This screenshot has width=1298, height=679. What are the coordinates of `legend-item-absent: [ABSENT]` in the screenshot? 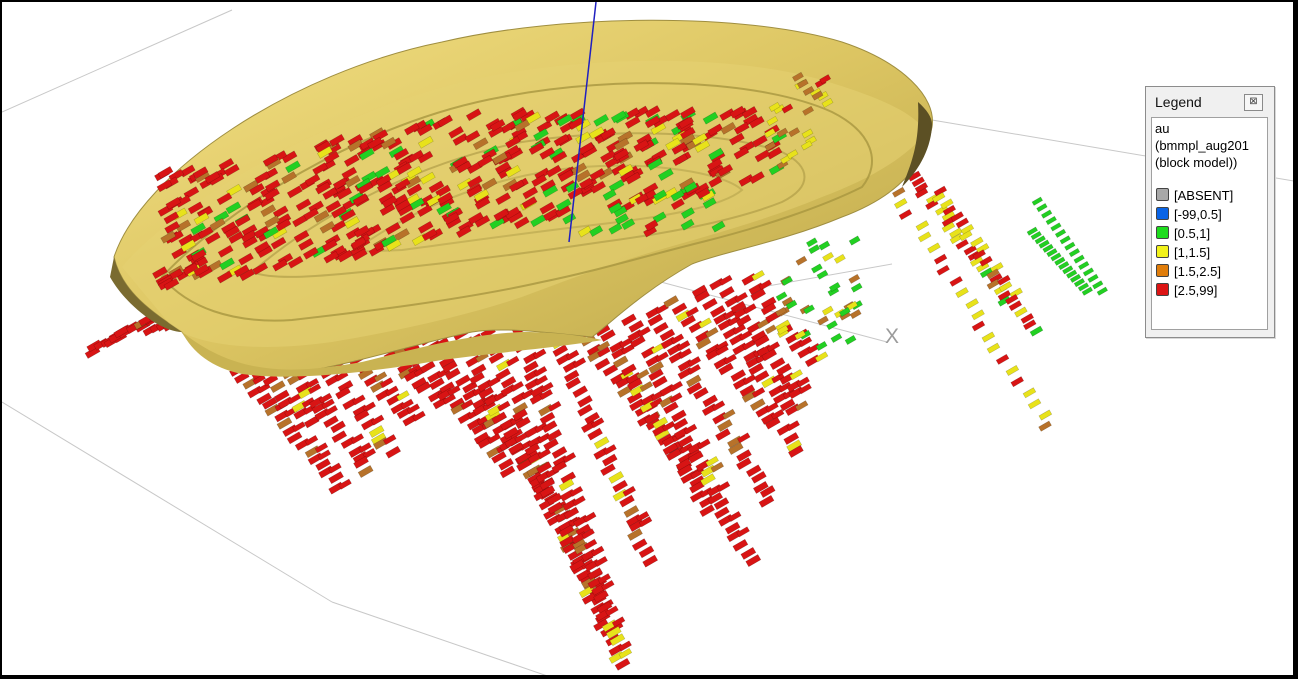 It's located at (1194, 195).